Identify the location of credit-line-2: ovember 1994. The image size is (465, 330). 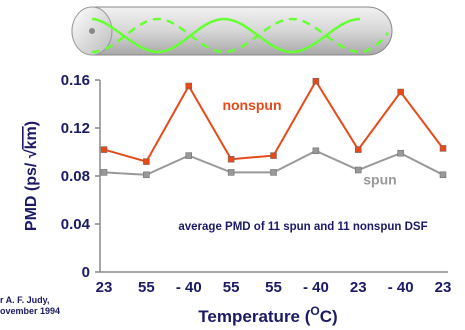
(30, 311).